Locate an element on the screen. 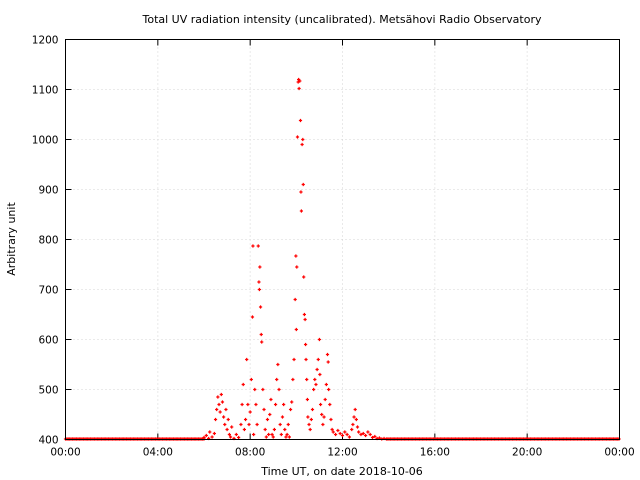 This screenshot has height=480, width=640. x-tick-label: 04:00 is located at coordinates (158, 453).